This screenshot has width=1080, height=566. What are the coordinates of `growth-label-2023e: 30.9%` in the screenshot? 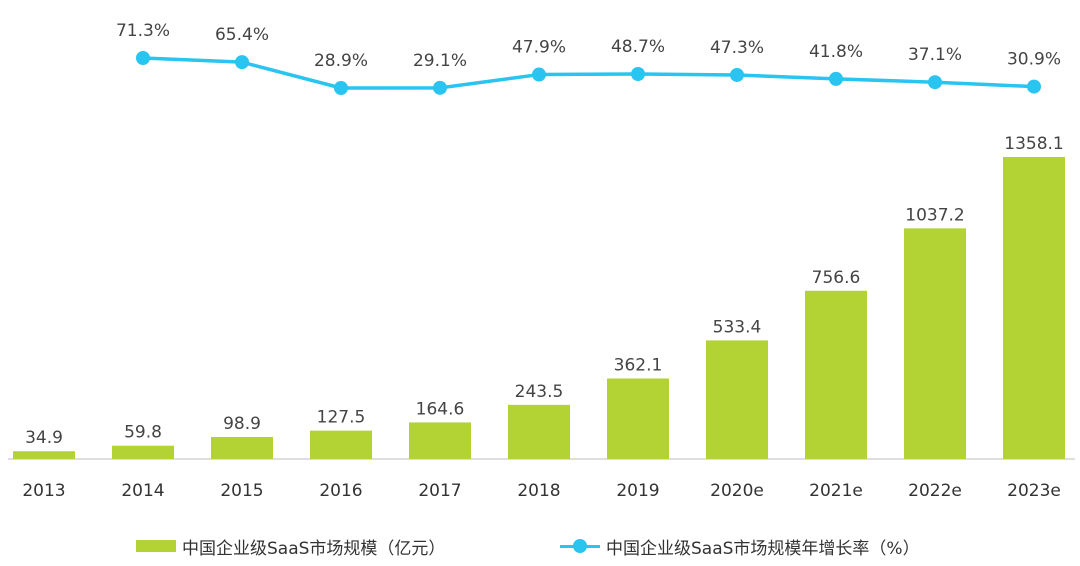 It's located at (1034, 60).